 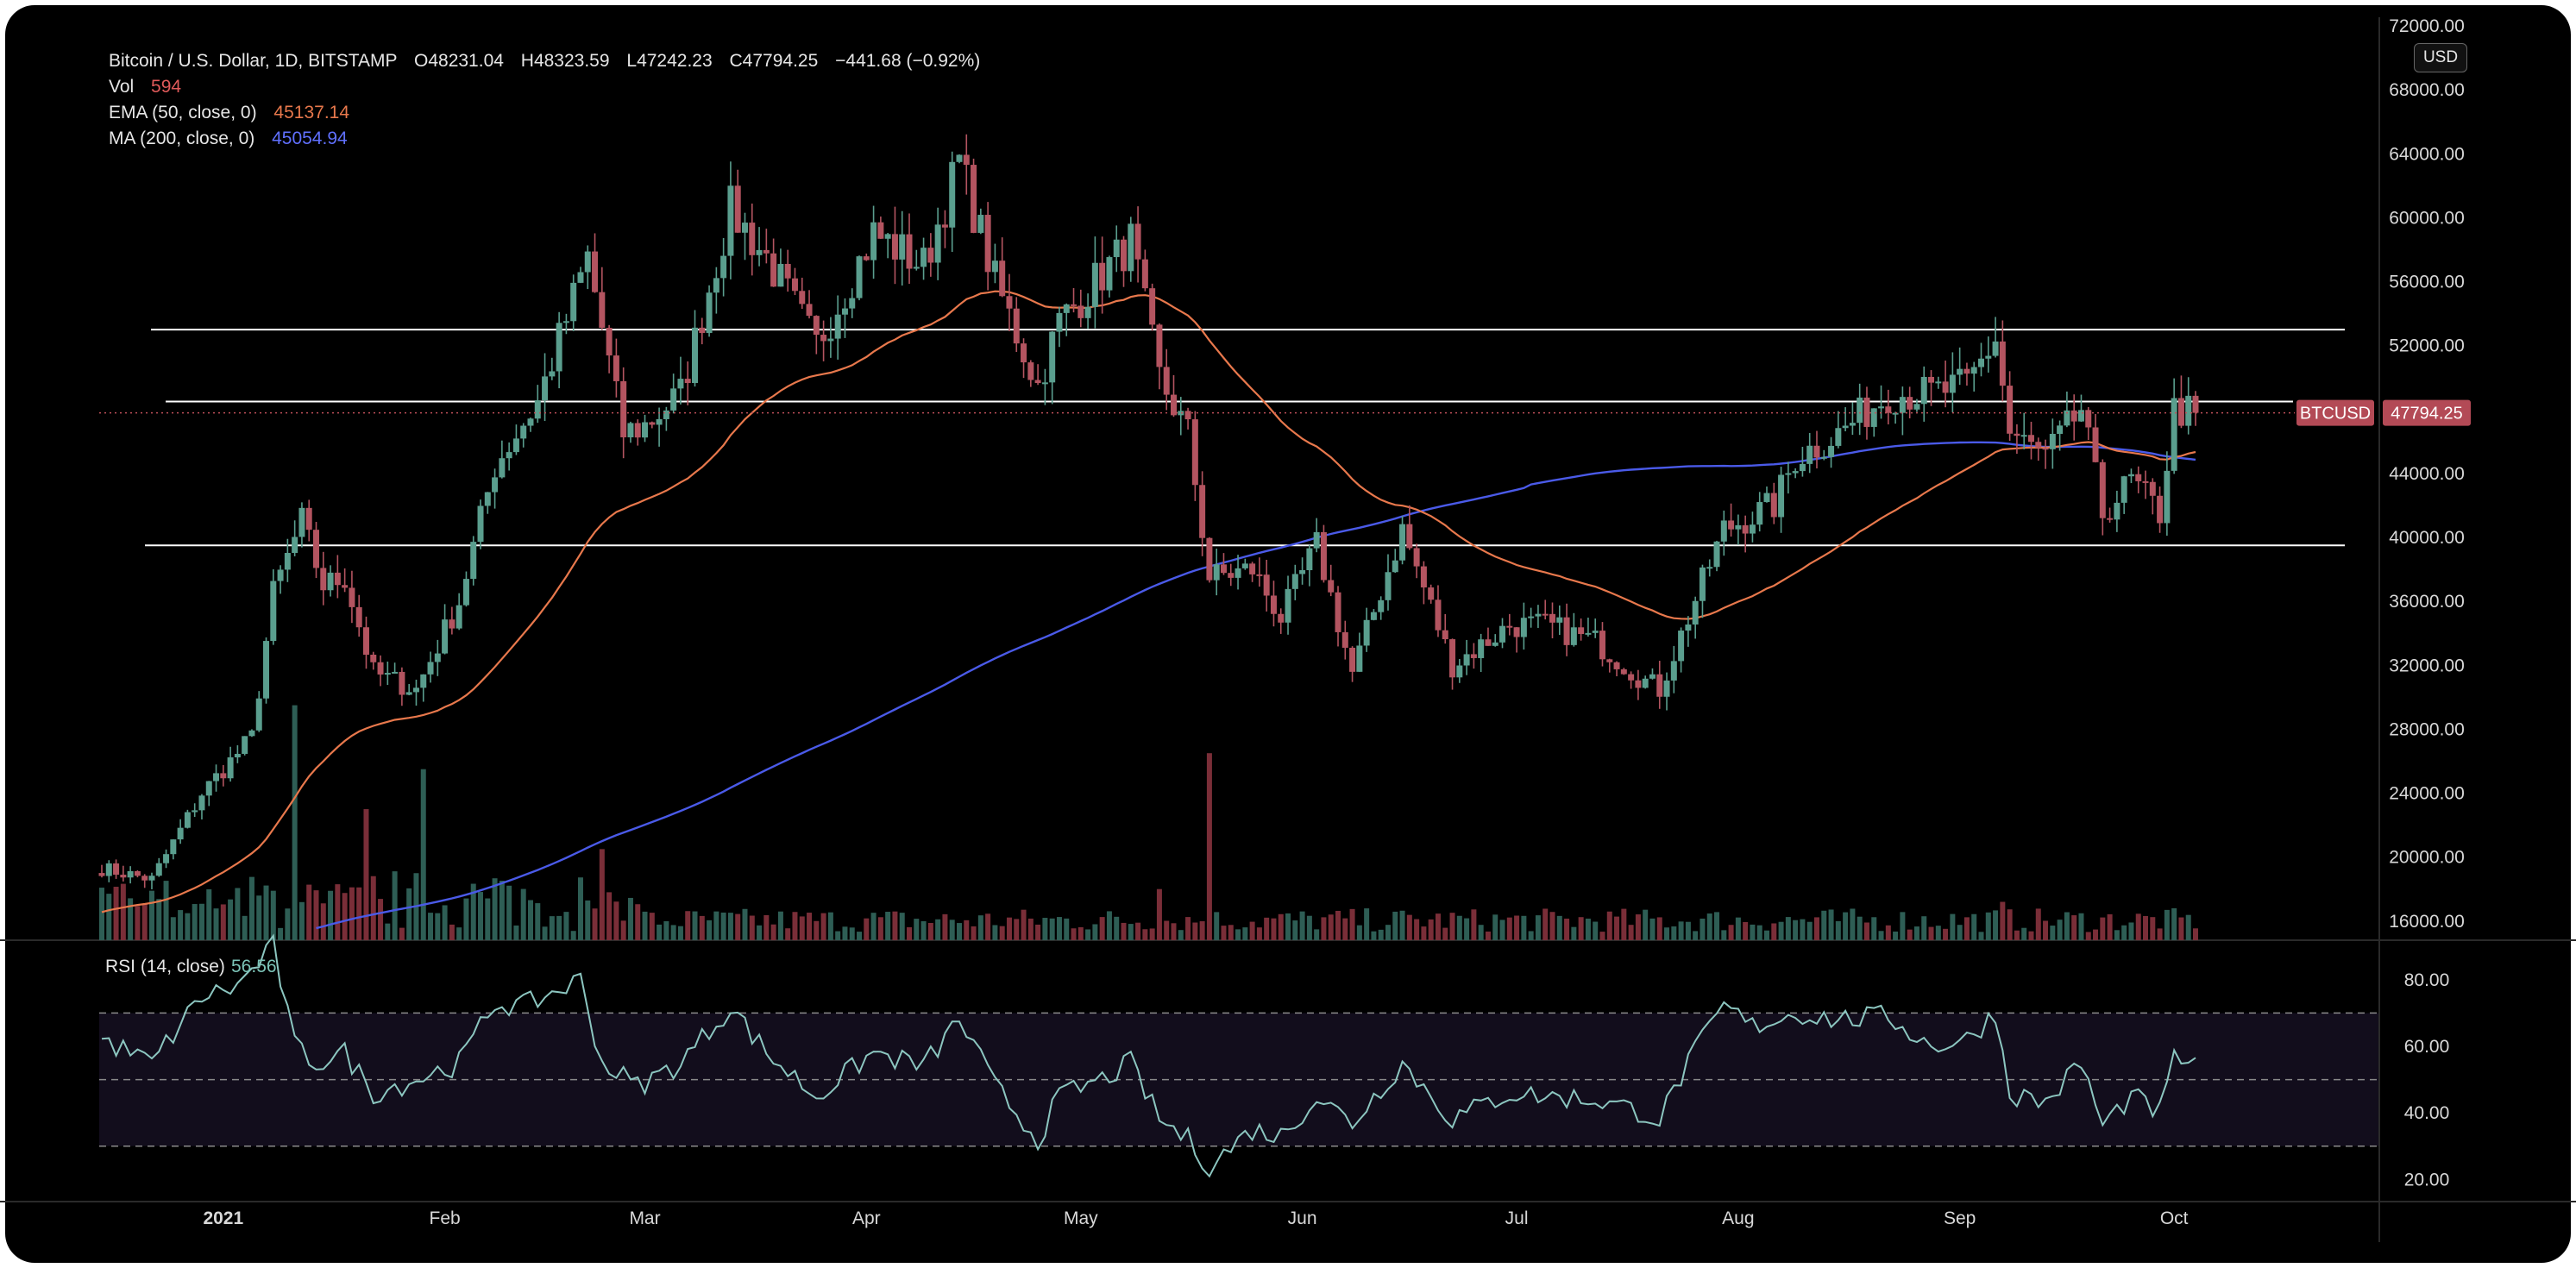 What do you see at coordinates (165, 966) in the screenshot?
I see `rsi-label: RSI (14, close)` at bounding box center [165, 966].